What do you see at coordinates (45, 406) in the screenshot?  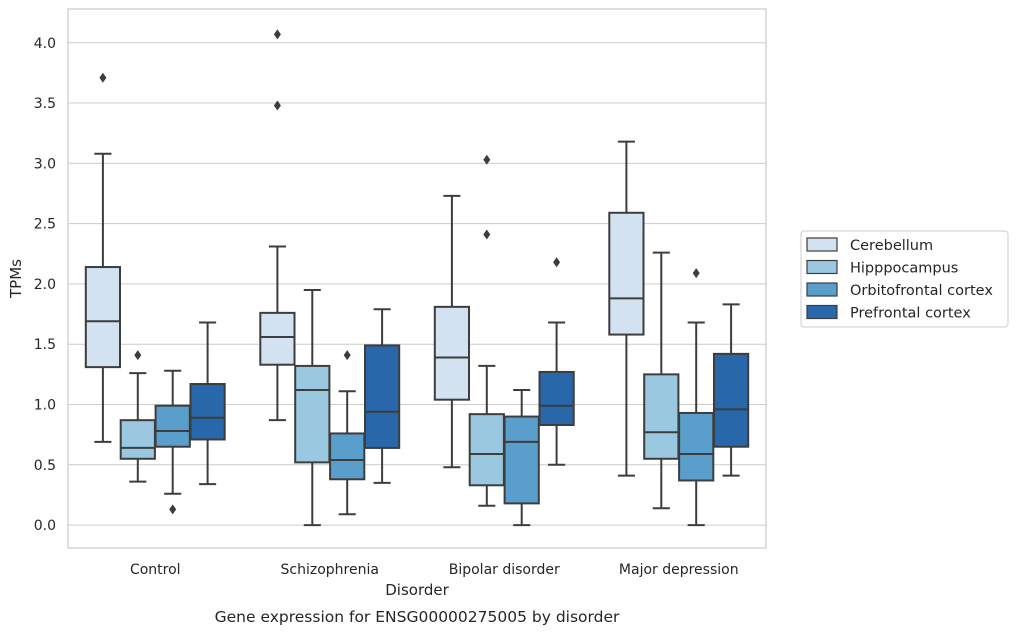 I see `y-tick-label: 1.0` at bounding box center [45, 406].